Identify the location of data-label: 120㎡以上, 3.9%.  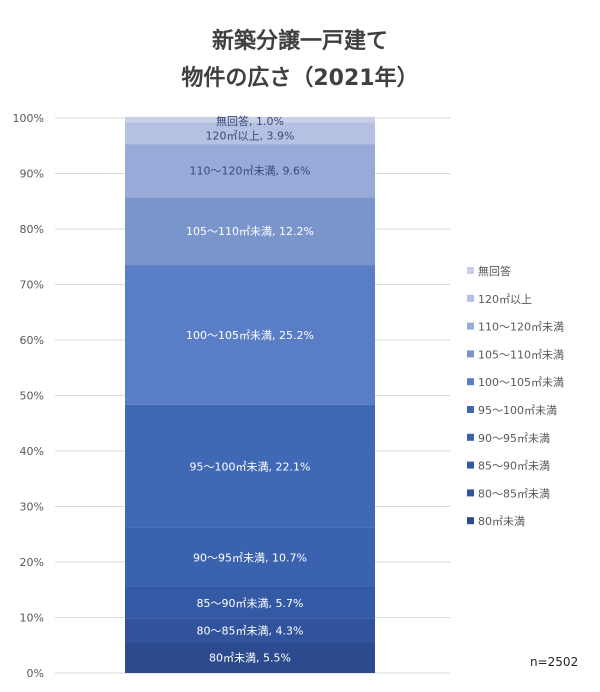
(250, 135).